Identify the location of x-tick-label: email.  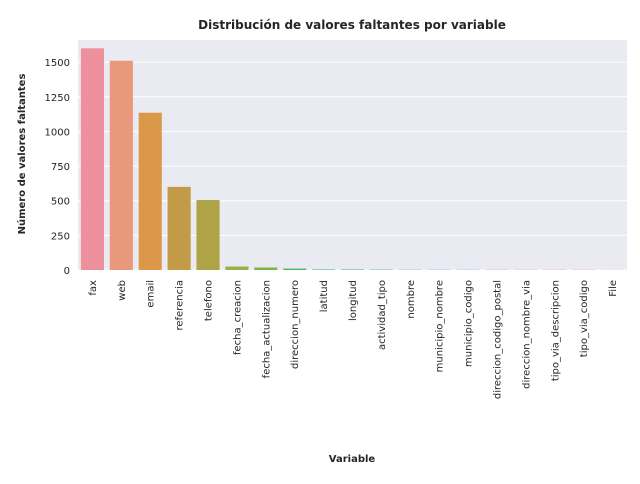
(151, 294).